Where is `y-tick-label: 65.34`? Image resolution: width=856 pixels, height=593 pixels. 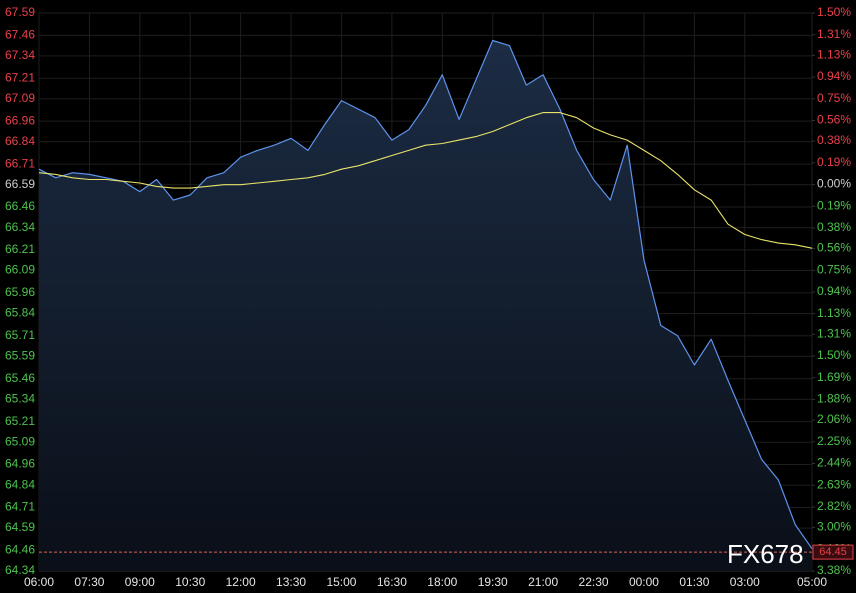
y-tick-label: 65.34 is located at coordinates (20, 398).